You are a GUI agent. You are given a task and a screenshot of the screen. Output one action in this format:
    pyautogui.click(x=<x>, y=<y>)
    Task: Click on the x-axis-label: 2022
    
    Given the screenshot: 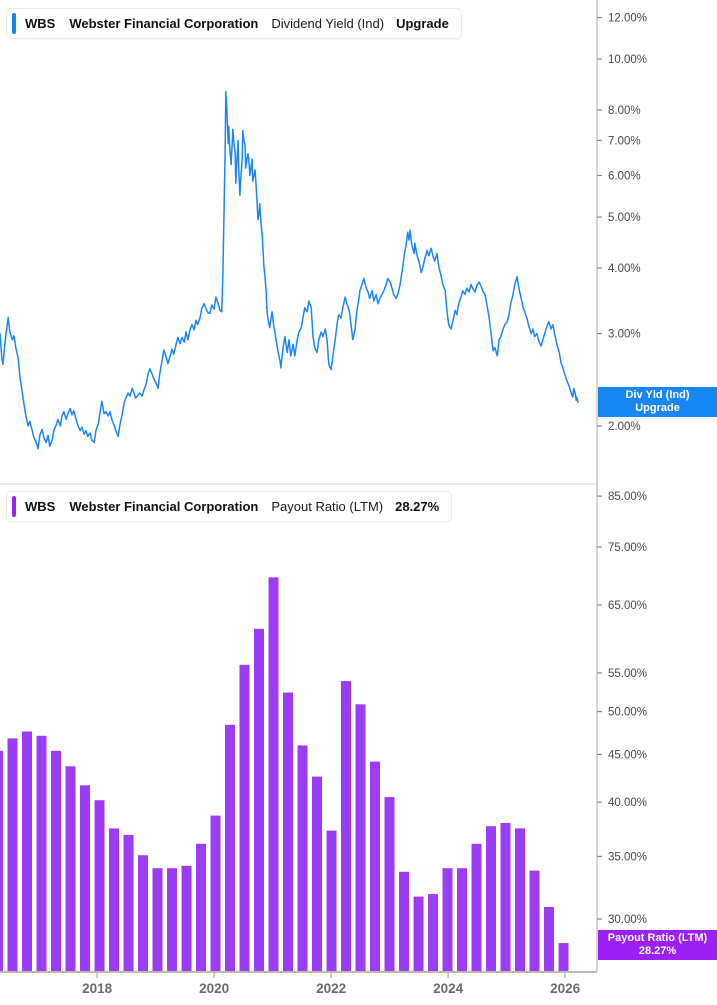 What is the action you would take?
    pyautogui.click(x=331, y=988)
    